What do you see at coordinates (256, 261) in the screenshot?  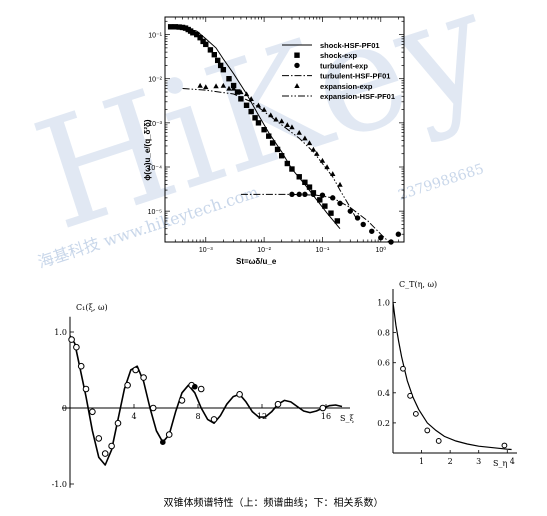 I see `spectrum-xlabel: St=ωδ/u_e` at bounding box center [256, 261].